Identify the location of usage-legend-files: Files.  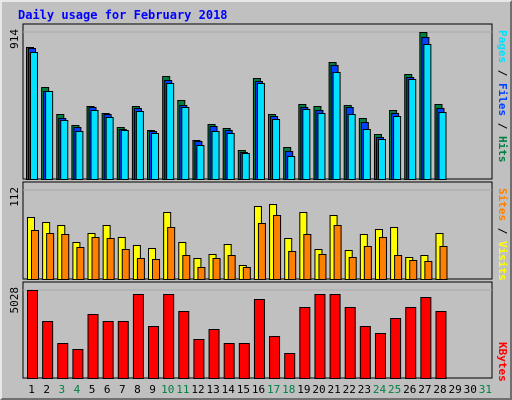
(502, 99).